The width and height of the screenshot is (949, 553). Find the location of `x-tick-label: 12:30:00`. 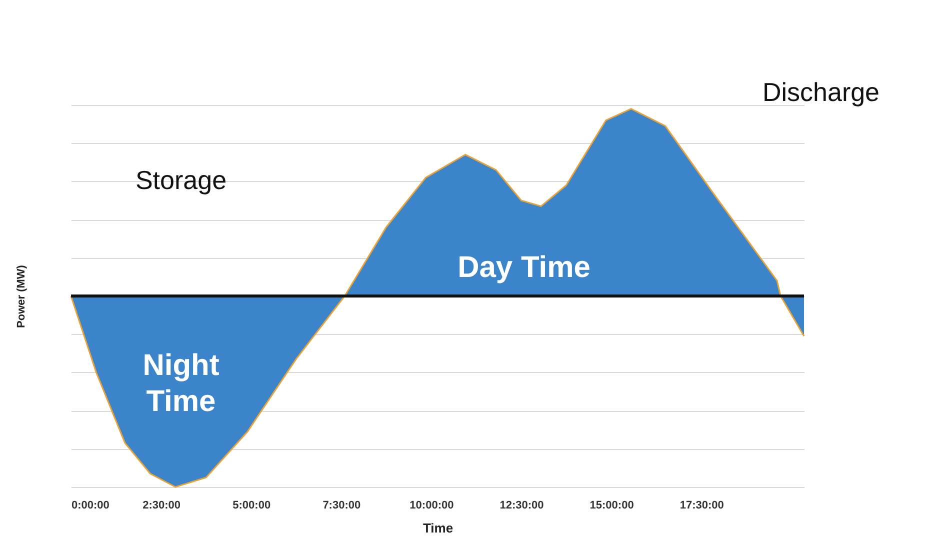

x-tick-label: 12:30:00 is located at coordinates (522, 506).